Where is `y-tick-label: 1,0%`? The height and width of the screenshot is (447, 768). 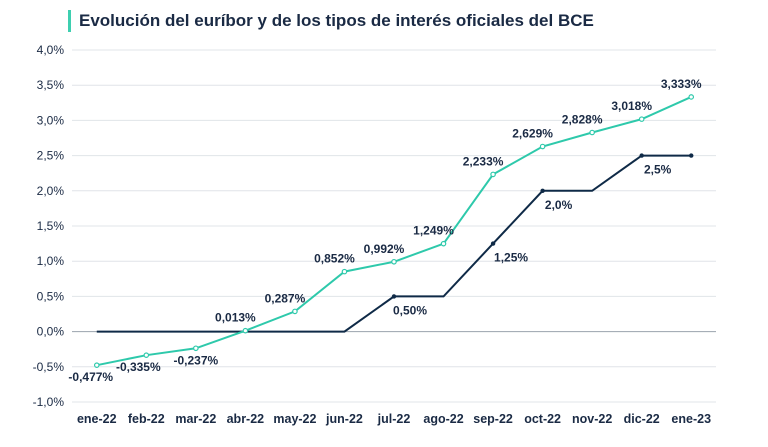
y-tick-label: 1,0% is located at coordinates (51, 261).